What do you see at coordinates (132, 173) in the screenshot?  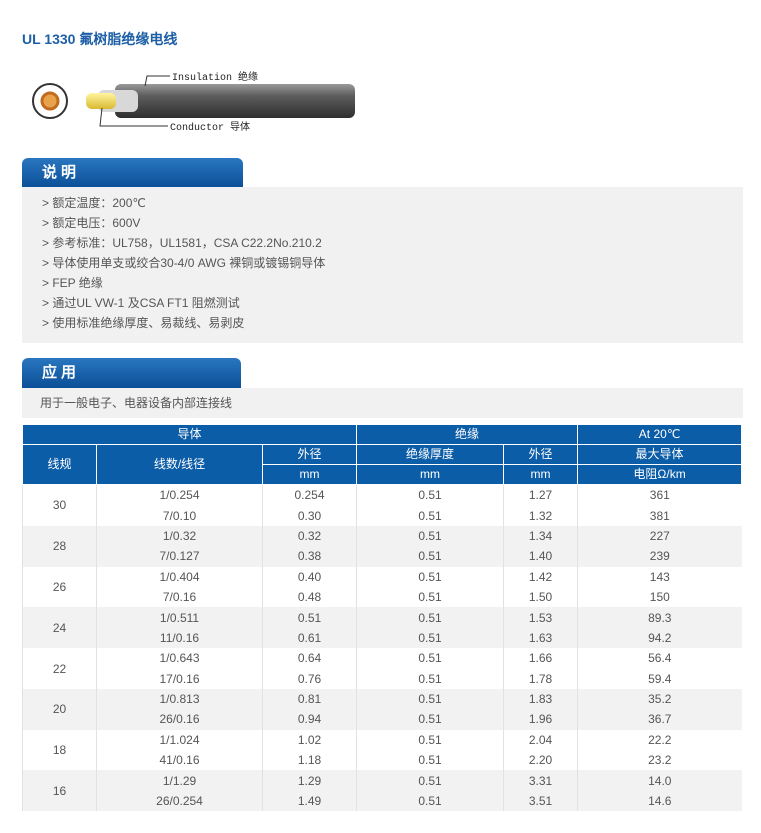 I see `section-tab: 说明` at bounding box center [132, 173].